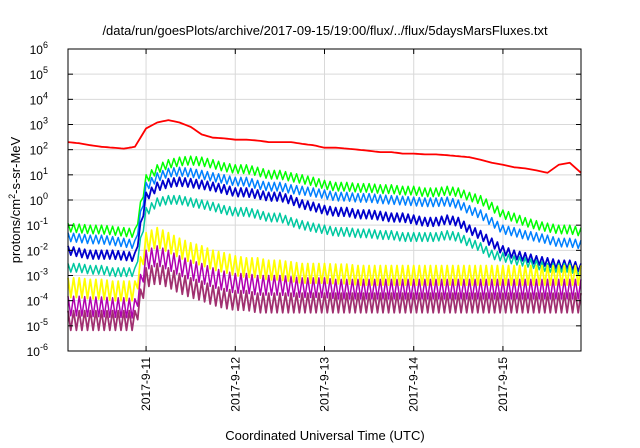 The image size is (640, 448). What do you see at coordinates (325, 384) in the screenshot?
I see `x-tick-label: 2017-9-13` at bounding box center [325, 384].